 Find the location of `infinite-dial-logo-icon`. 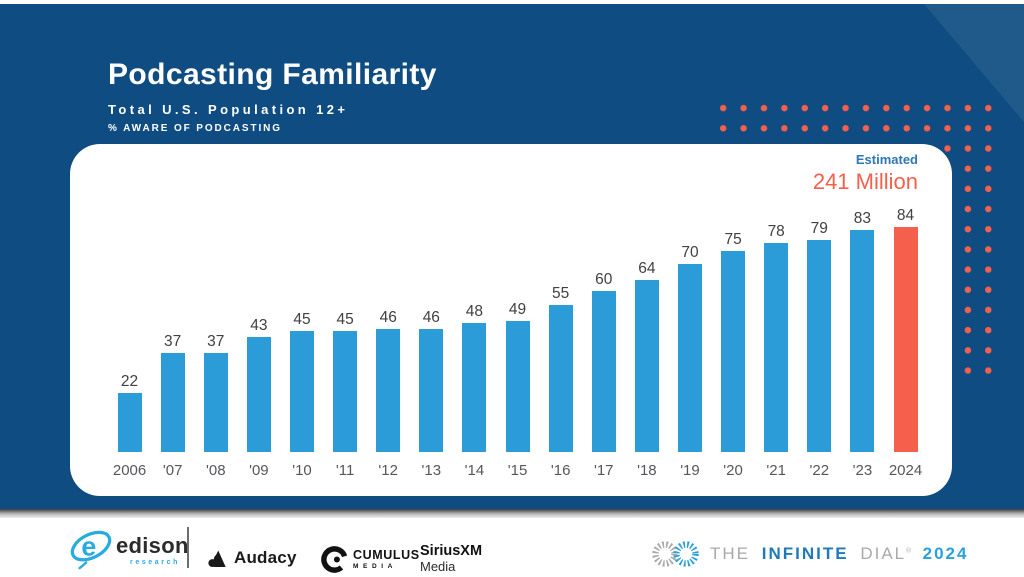

infinite-dial-logo-icon is located at coordinates (675, 554).